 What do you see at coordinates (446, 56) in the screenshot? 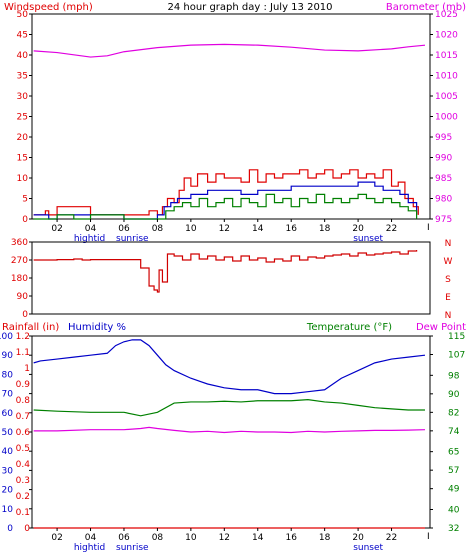
I see `barometer-tick: 1015` at bounding box center [446, 56].